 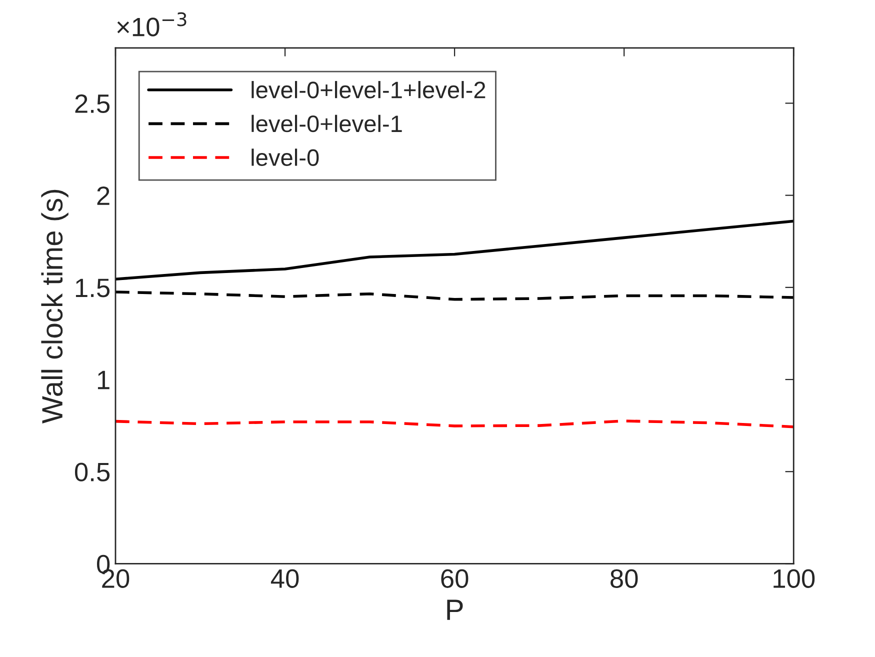 What do you see at coordinates (93, 288) in the screenshot?
I see `y-tick-label: 1.5` at bounding box center [93, 288].